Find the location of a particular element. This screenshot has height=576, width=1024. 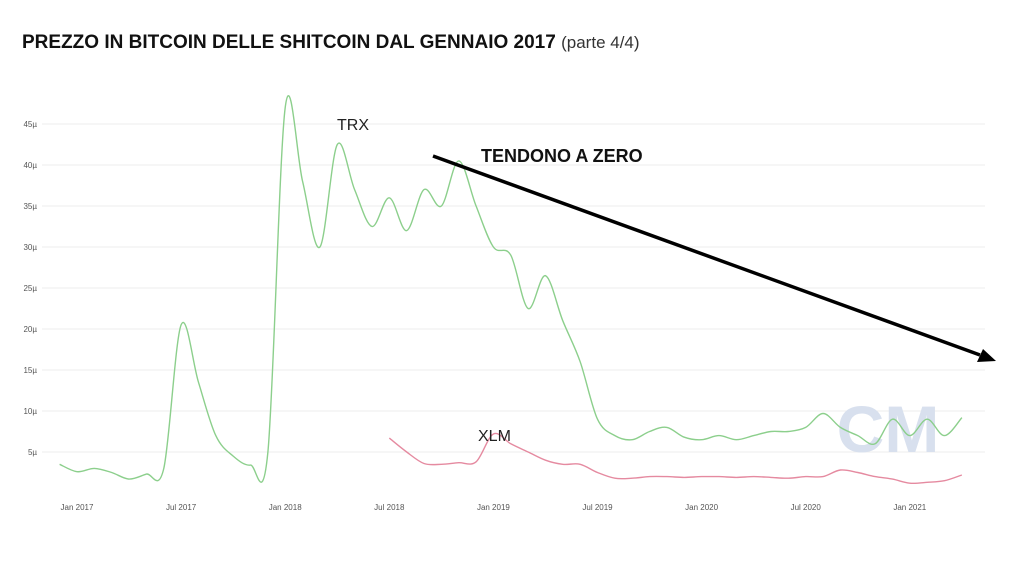

watermark-logo: CM is located at coordinates (888, 429).